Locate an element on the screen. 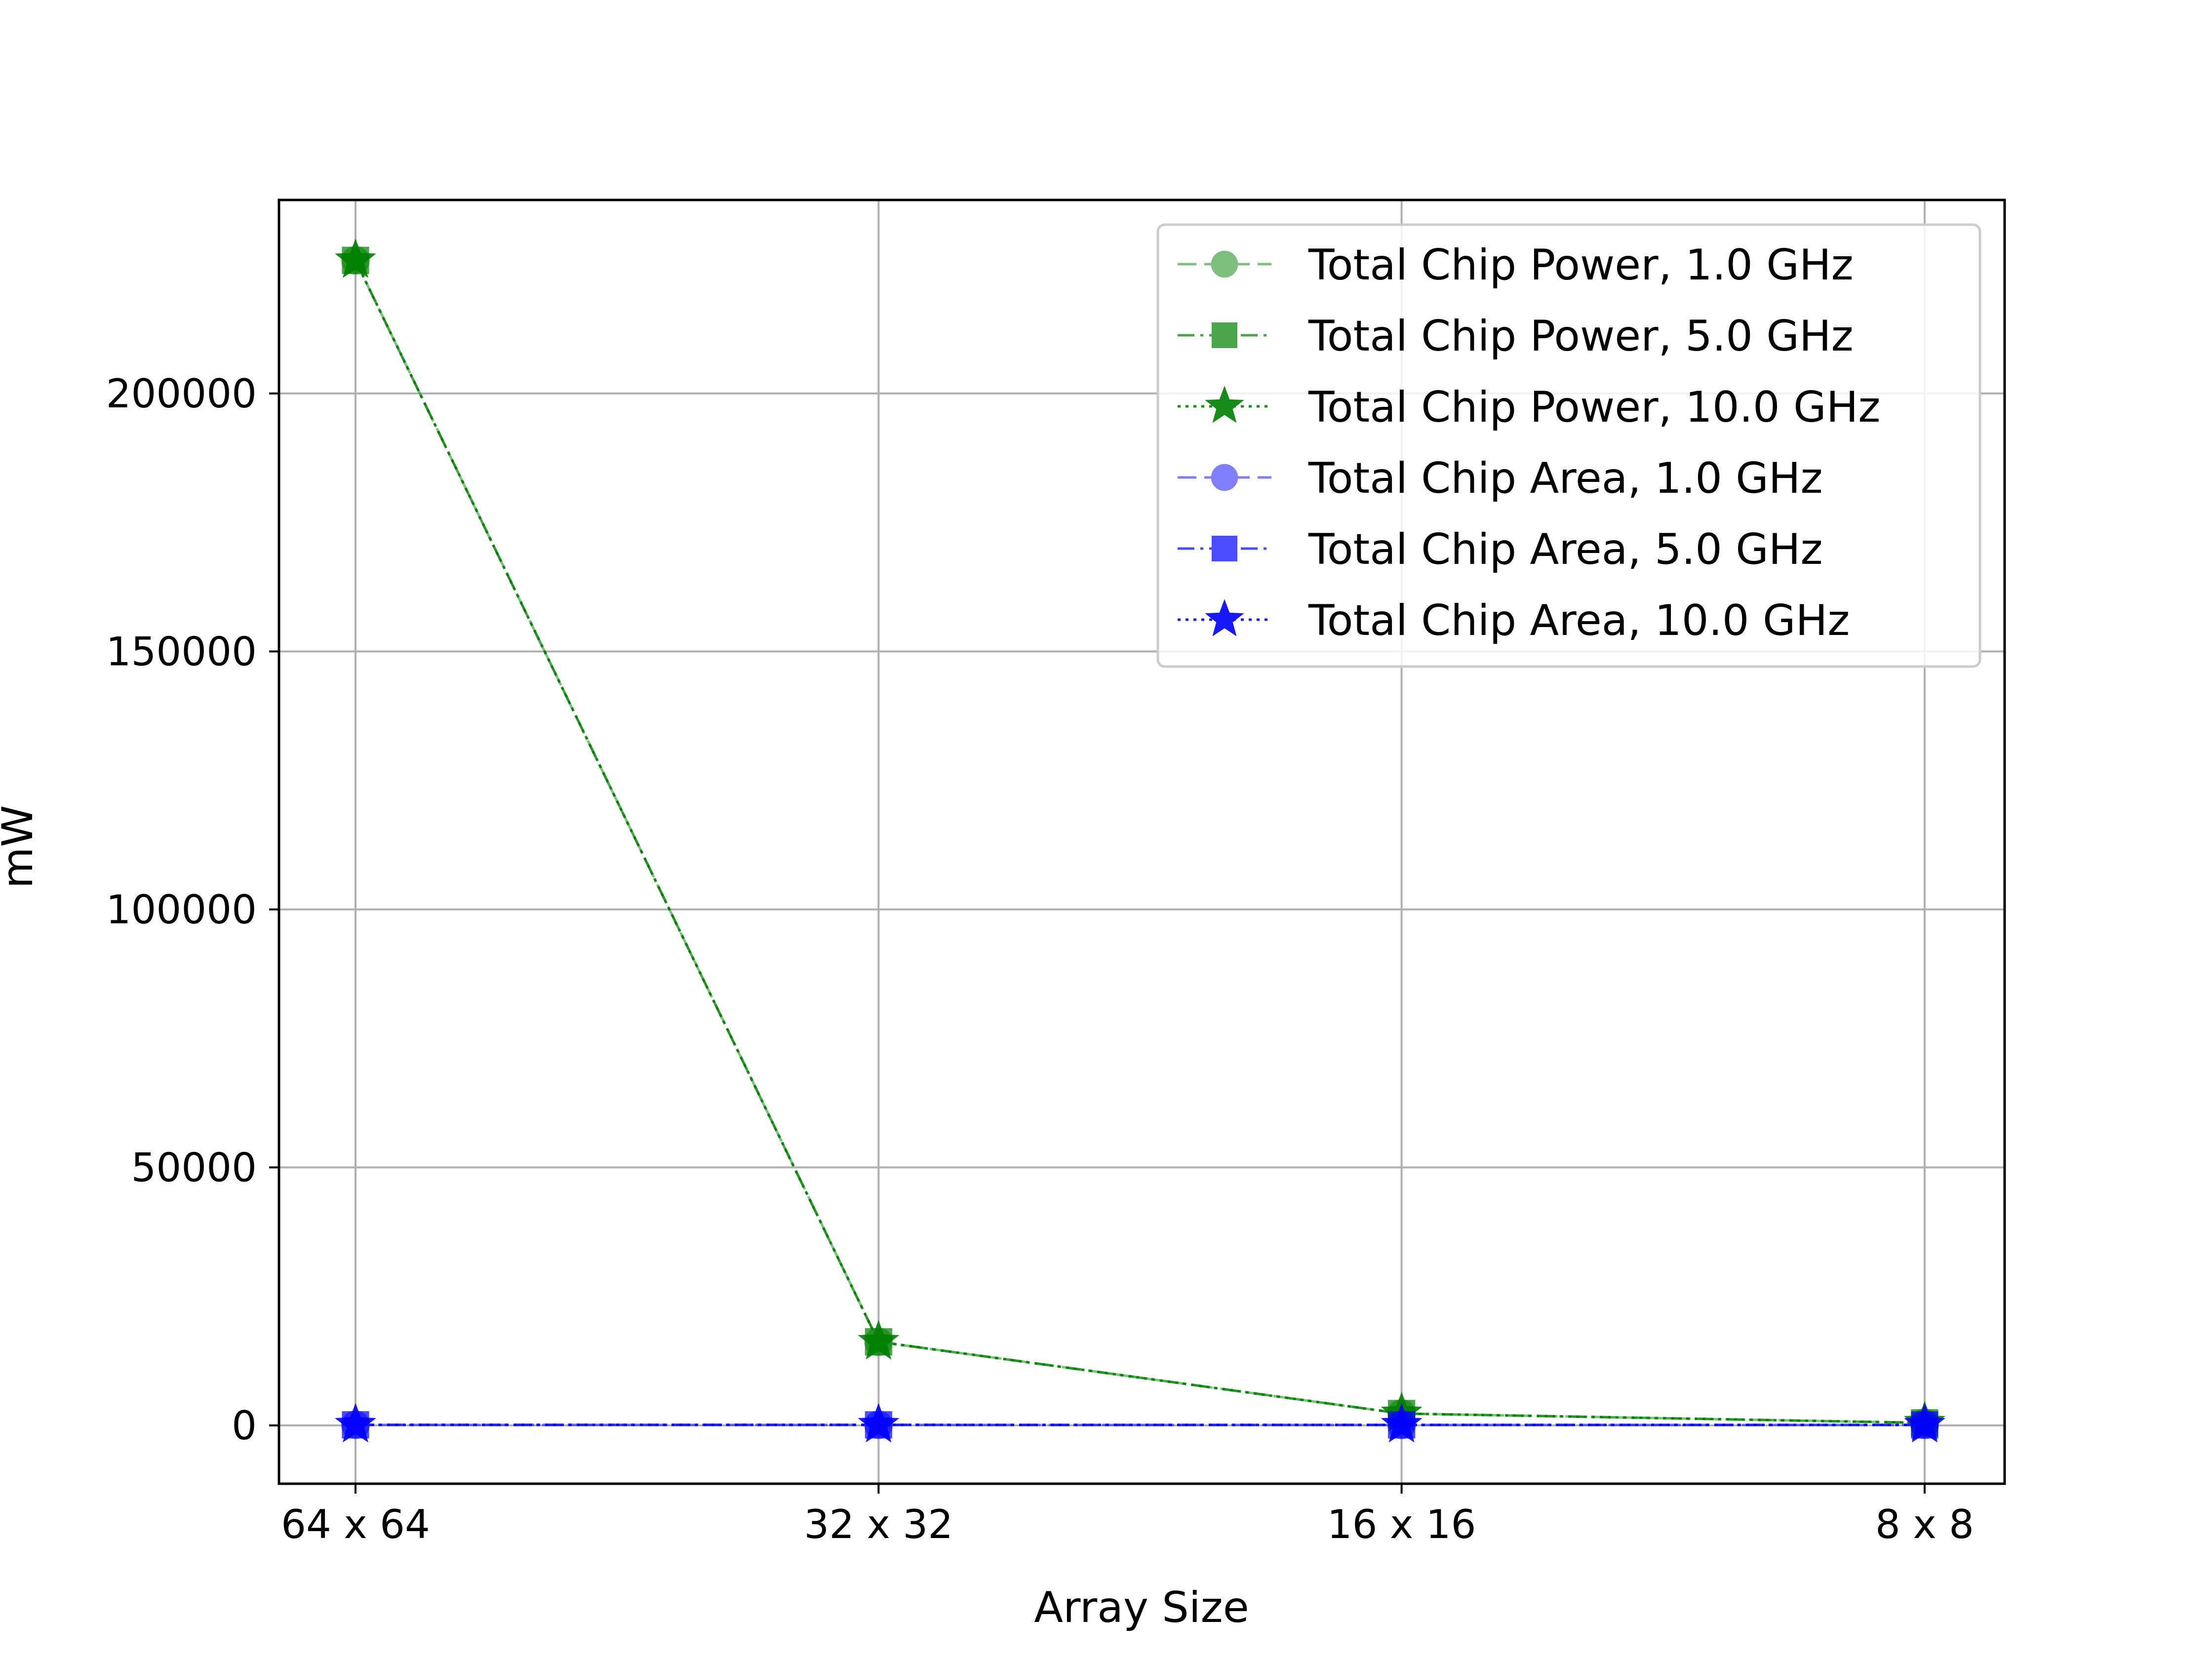 The height and width of the screenshot is (1659, 2212). legend-item: Total Chip Area, 1.0 GHz is located at coordinates (1500, 479).